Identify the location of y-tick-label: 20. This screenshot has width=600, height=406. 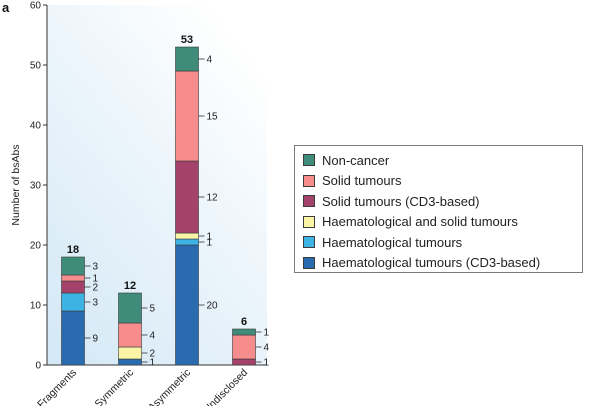
(36, 246).